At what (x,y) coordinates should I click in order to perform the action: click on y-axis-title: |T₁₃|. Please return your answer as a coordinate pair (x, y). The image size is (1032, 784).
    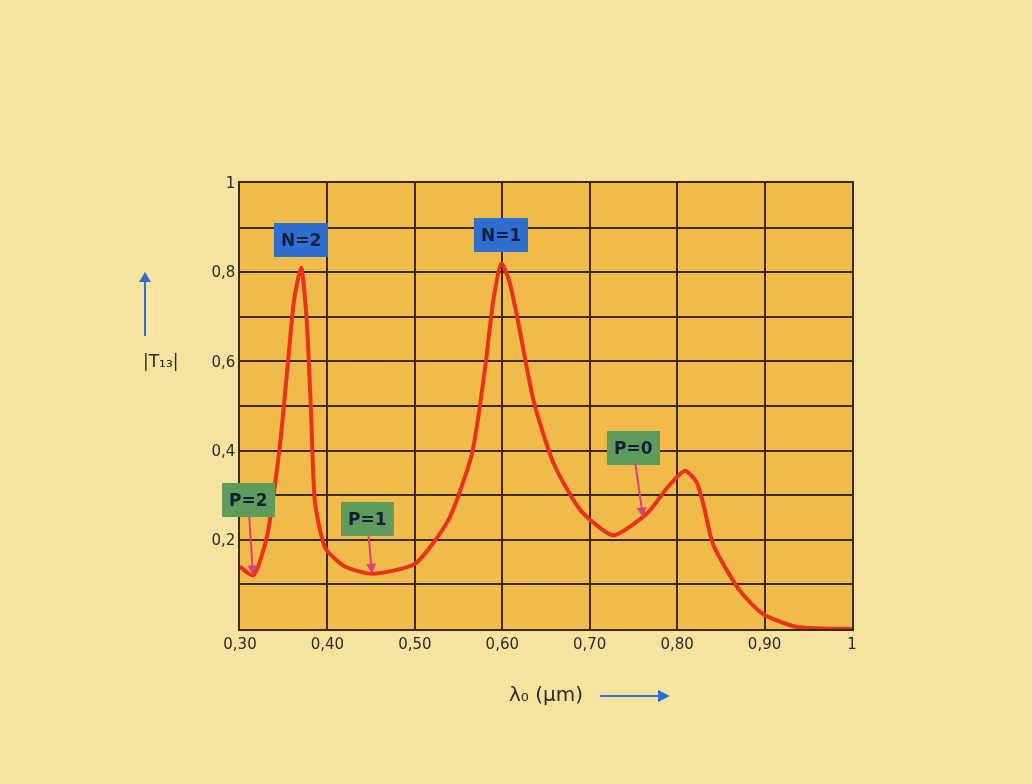
    Looking at the image, I should click on (161, 361).